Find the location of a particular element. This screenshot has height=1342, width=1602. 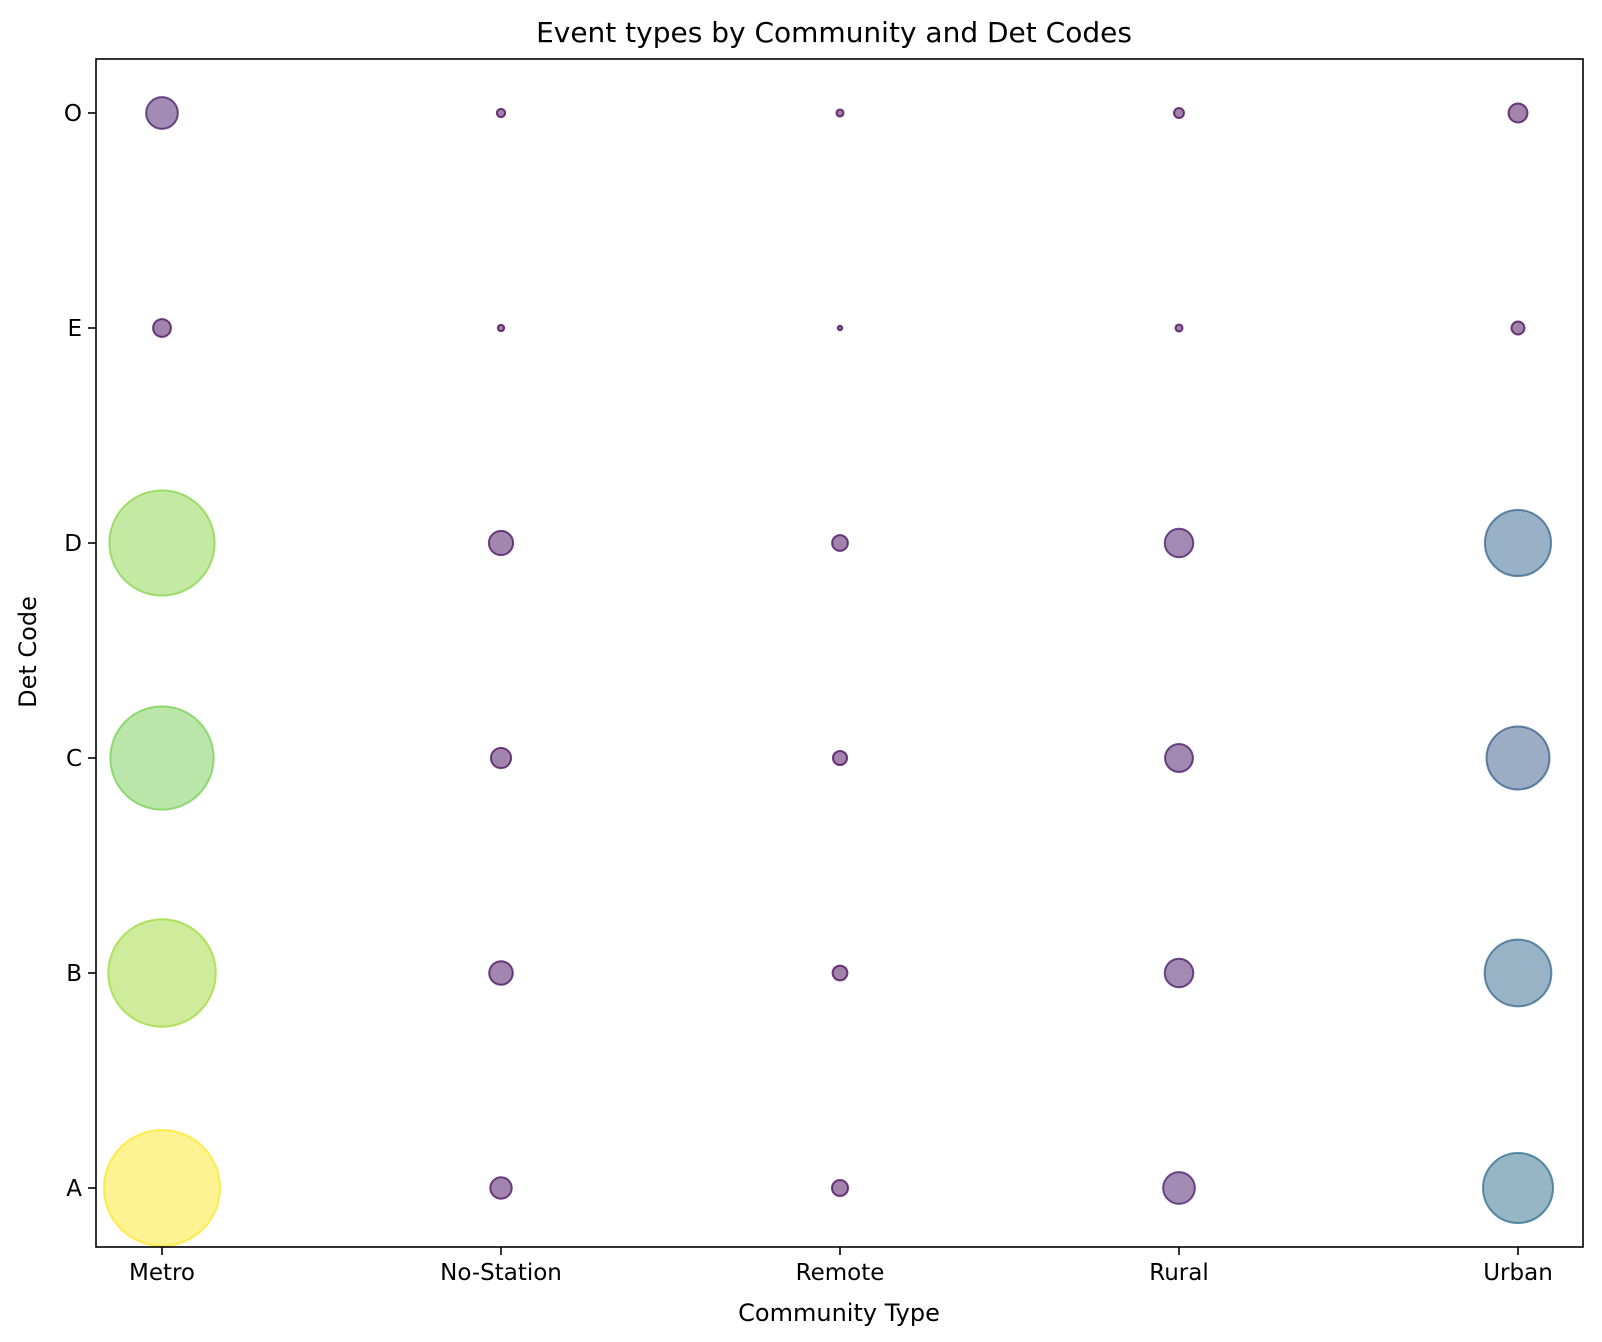

bubble-urban-a is located at coordinates (1518, 1188).